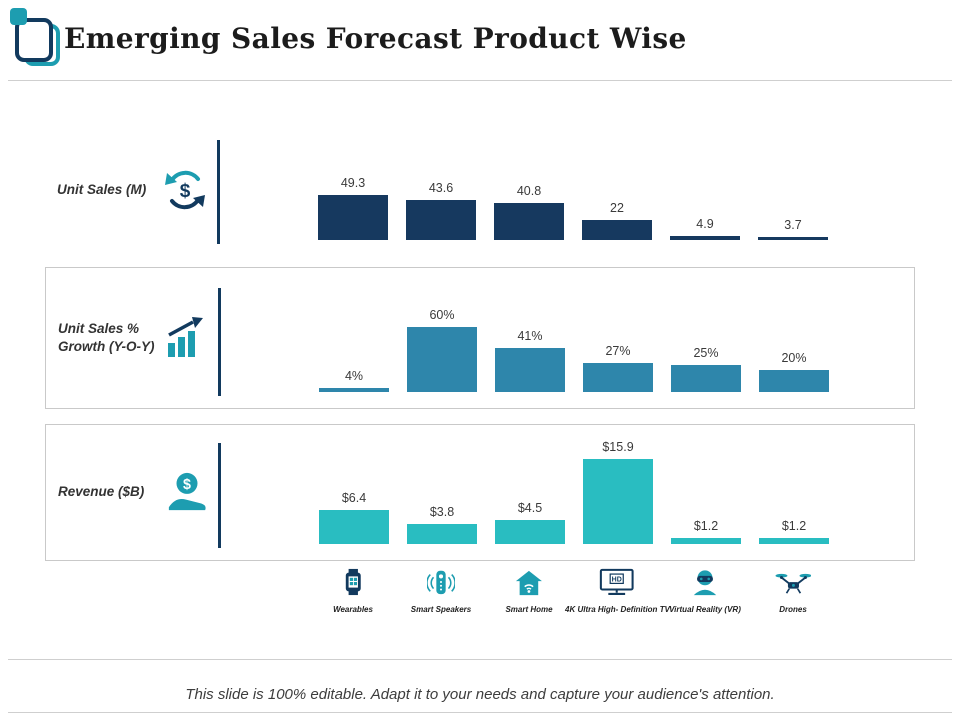  I want to click on tv-4k-icon: HD, so click(616, 581).